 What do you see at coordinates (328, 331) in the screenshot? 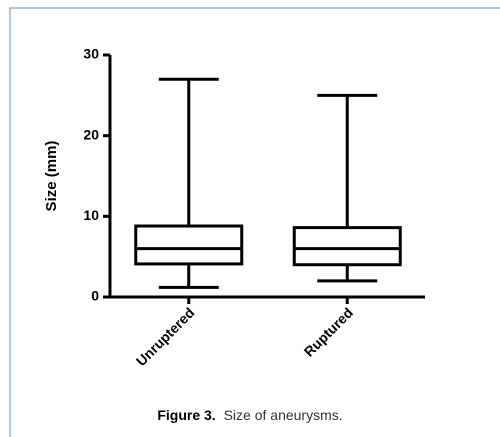
I see `x-tick-label: Ruptured` at bounding box center [328, 331].